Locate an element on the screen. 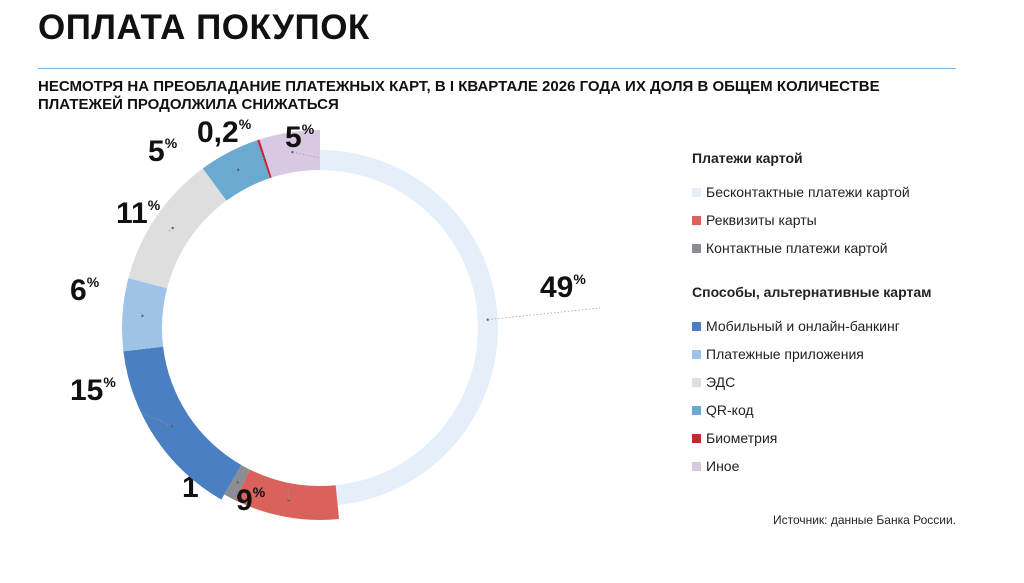 The image size is (1024, 583). legend-label: Реквизиты карты is located at coordinates (761, 220).